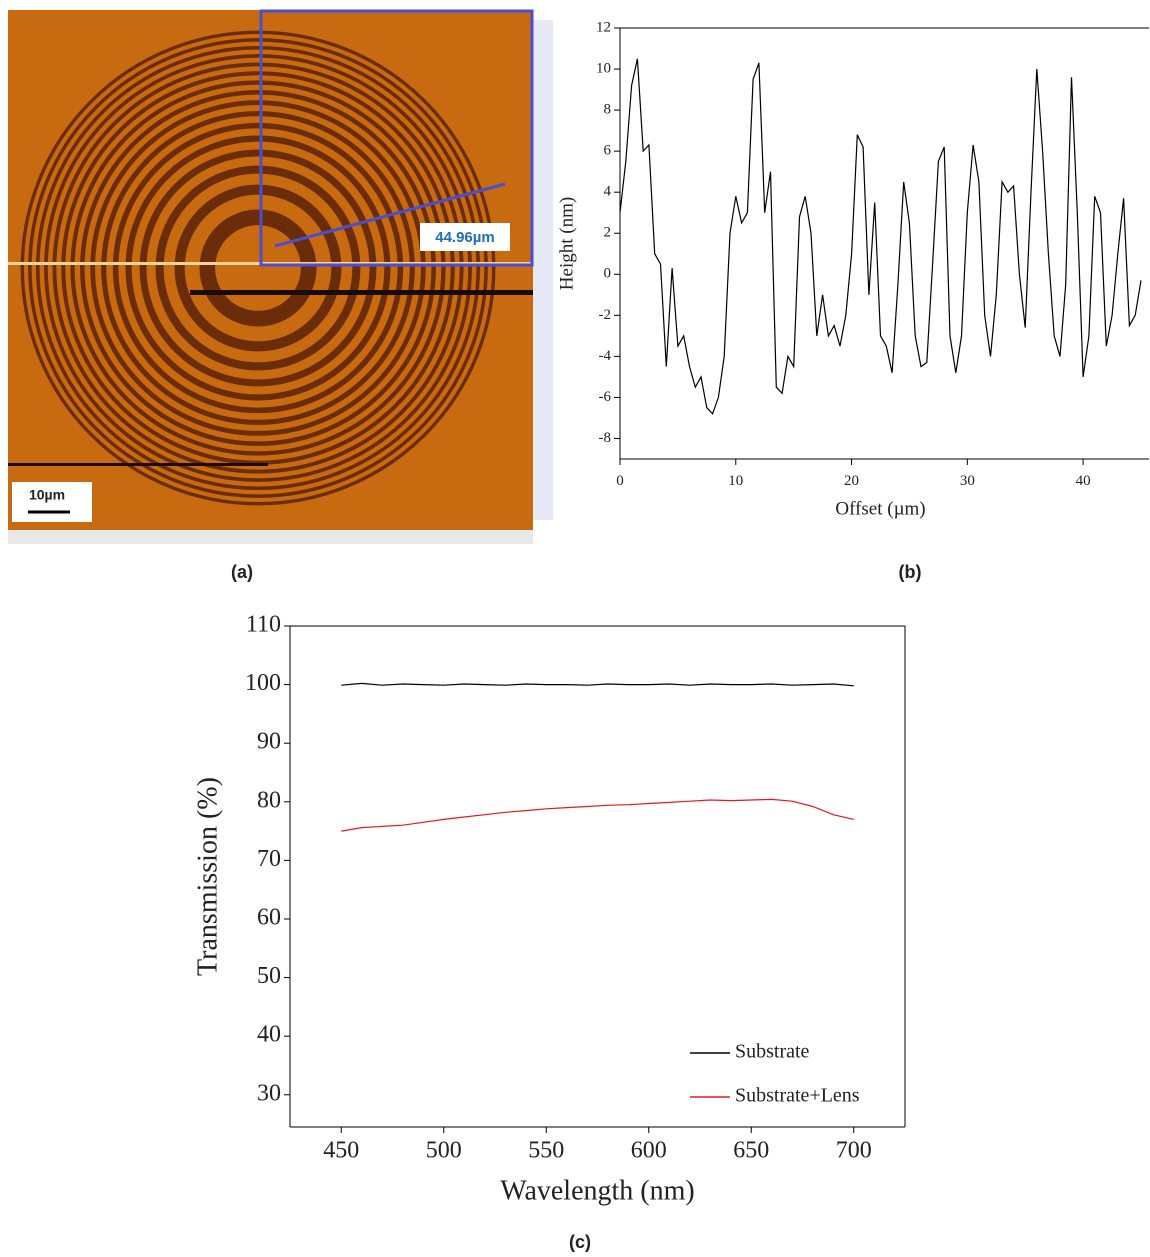 This screenshot has height=1257, width=1150. Describe the element at coordinates (546, 1151) in the screenshot. I see `x-tick-label: 550` at that location.